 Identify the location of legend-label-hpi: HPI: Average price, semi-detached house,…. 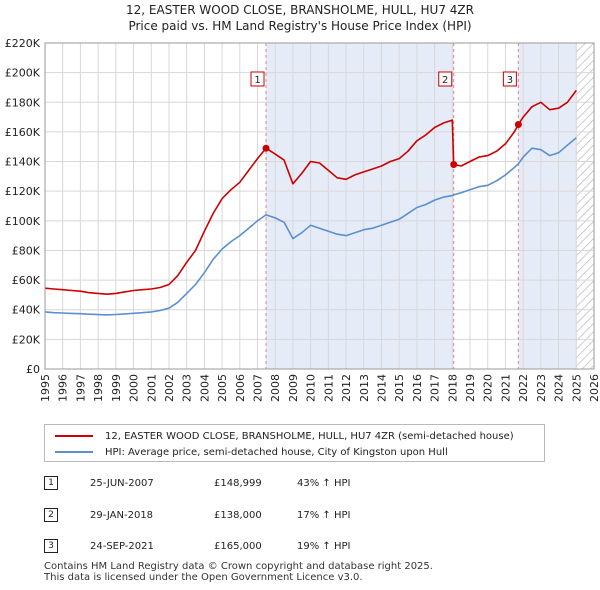
(276, 452).